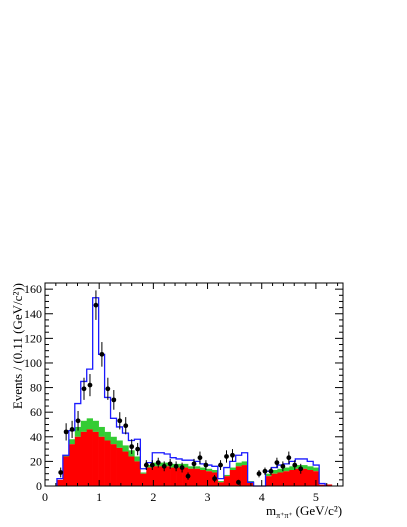  What do you see at coordinates (319, 510) in the screenshot?
I see `x-axis-label-unit: (GeV/c²)` at bounding box center [319, 510].